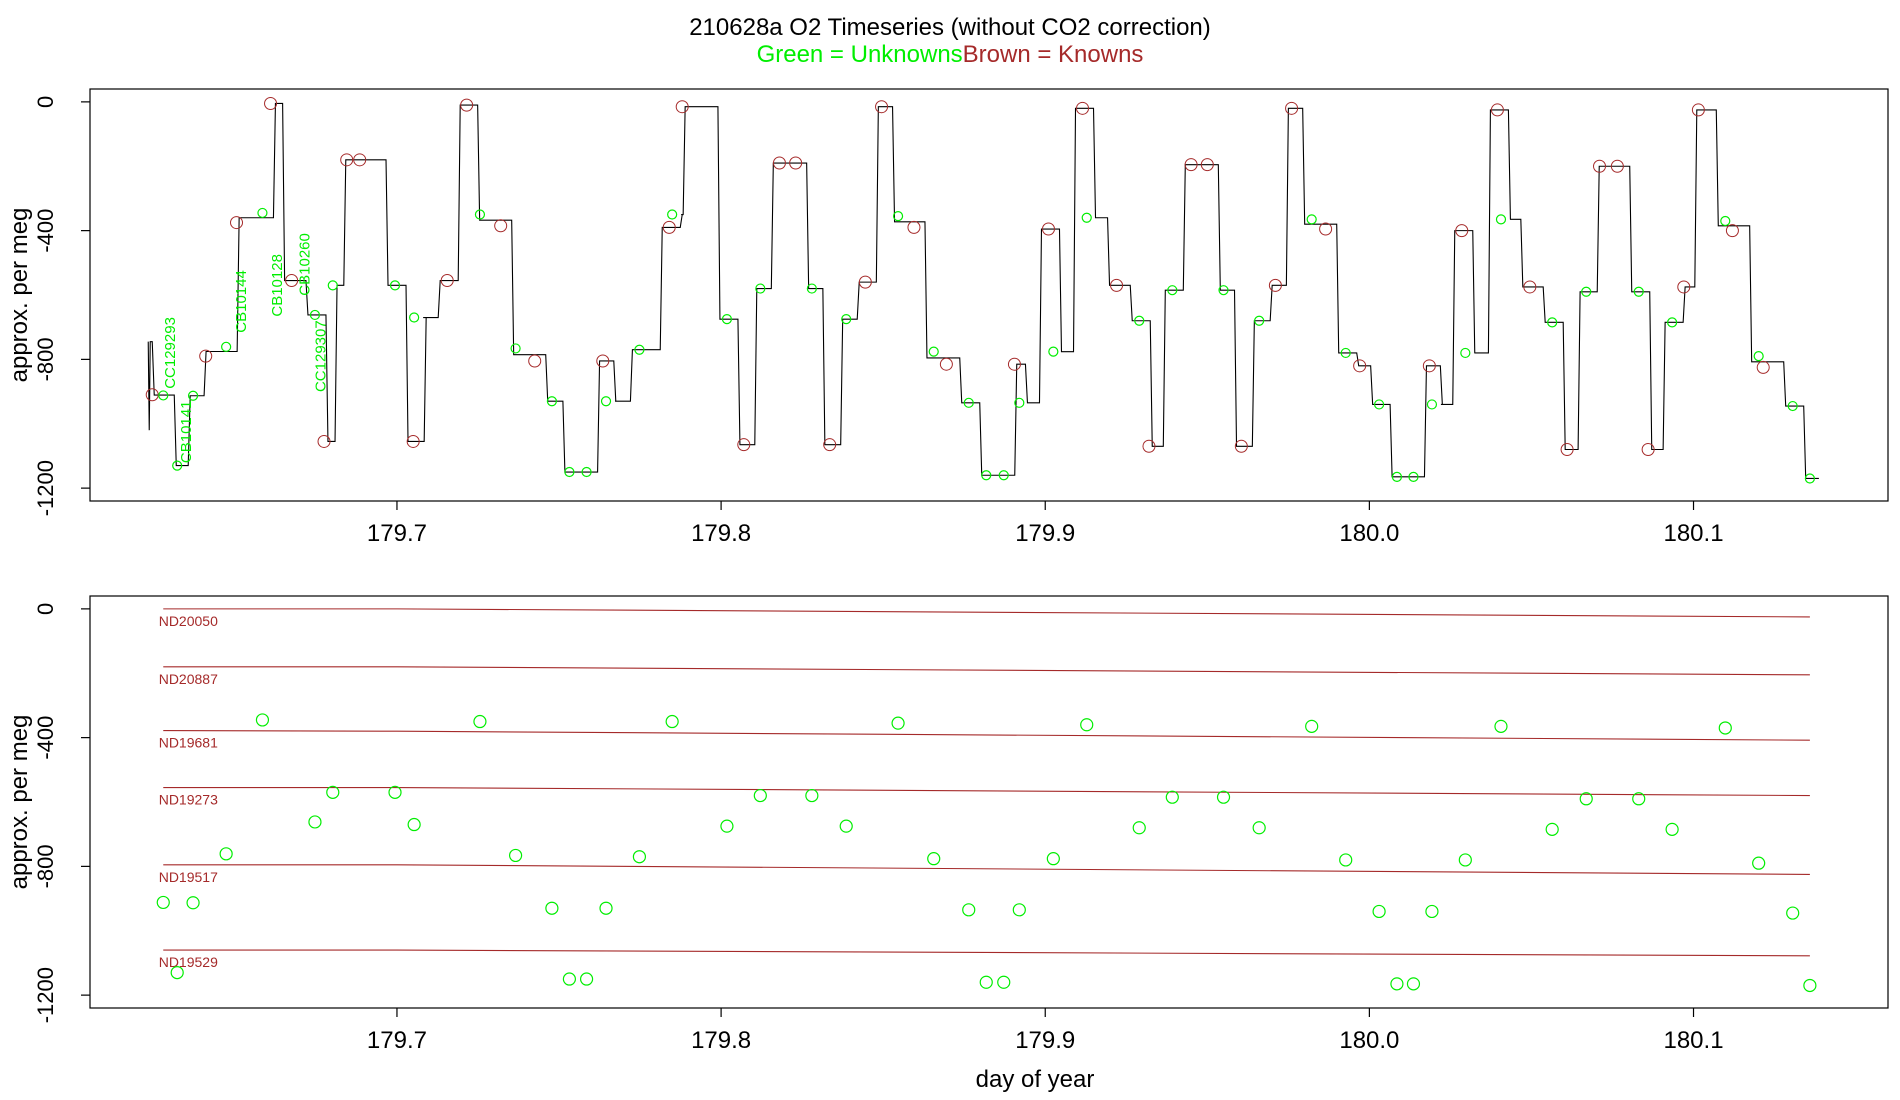 This screenshot has width=1900, height=1100. I want to click on chart-subtitle: Green = UnknownsBrown = Knowns, so click(950, 55).